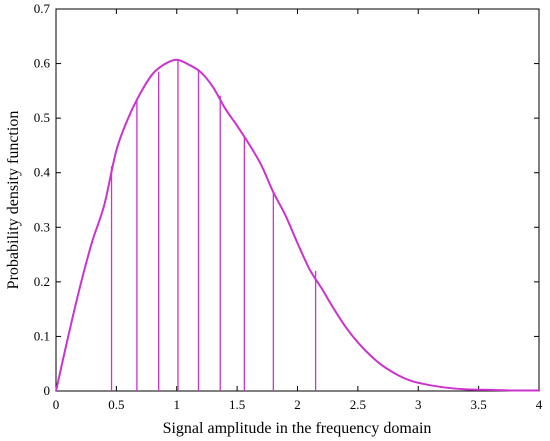 This screenshot has height=441, width=550. I want to click on x-tick-label: 1, so click(177, 404).